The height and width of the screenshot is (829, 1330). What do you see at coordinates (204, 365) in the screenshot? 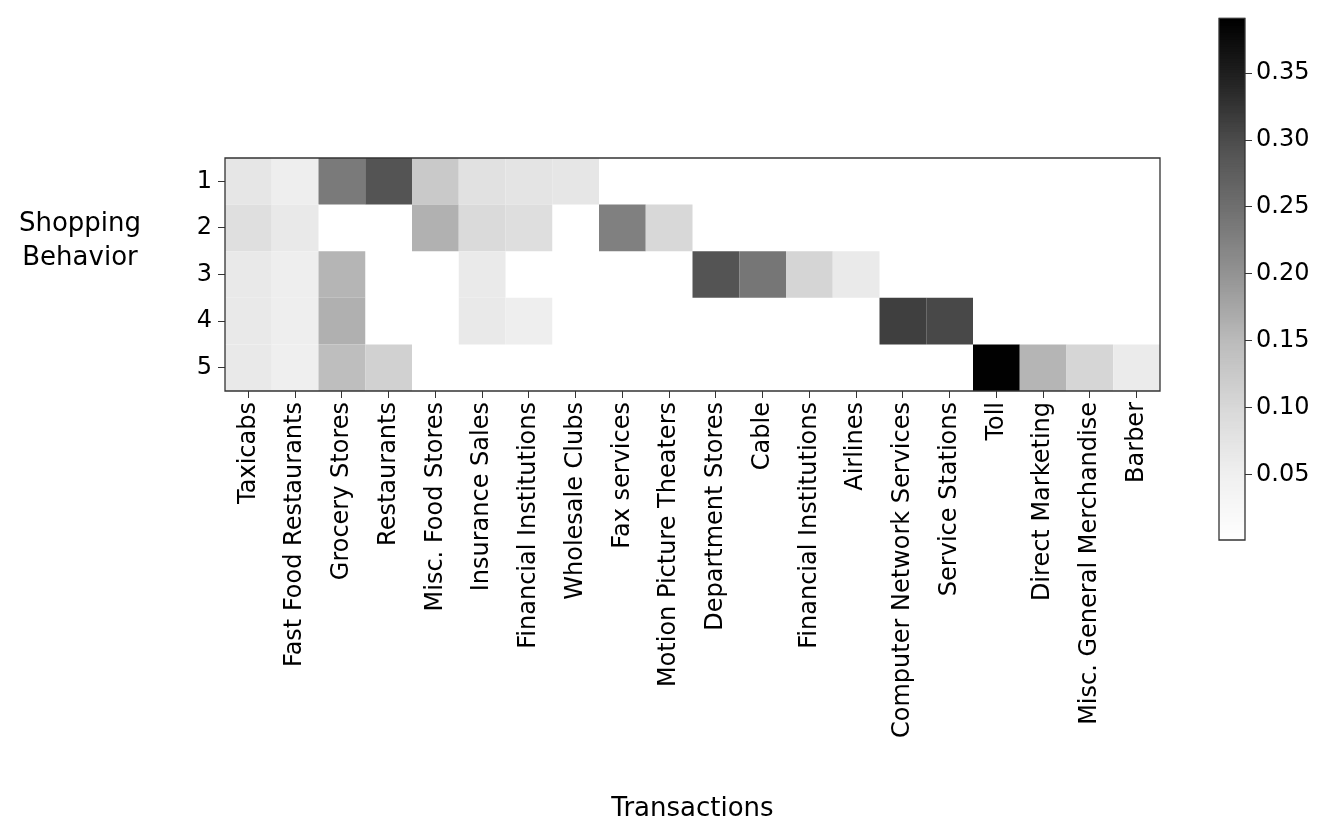
I see `y-tick-label: 5` at bounding box center [204, 365].